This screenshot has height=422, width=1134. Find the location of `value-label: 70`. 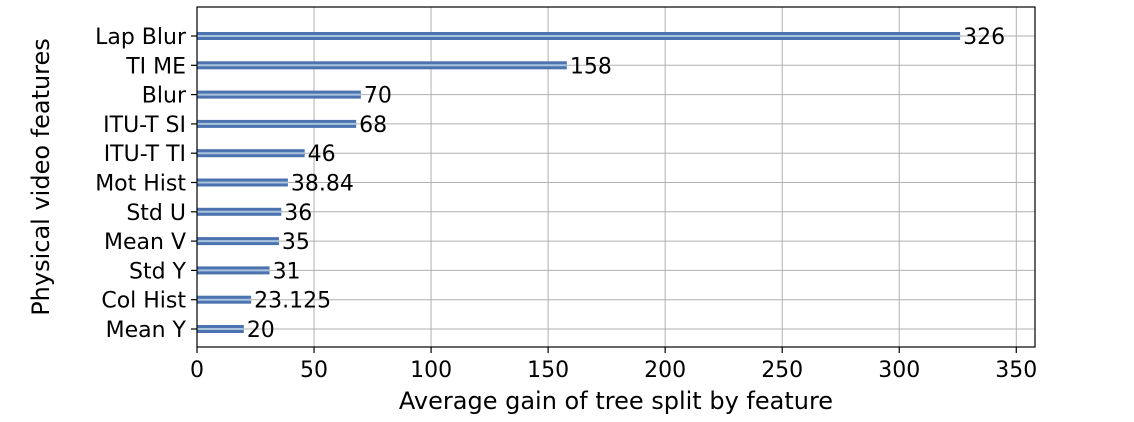

value-label: 70 is located at coordinates (378, 96).